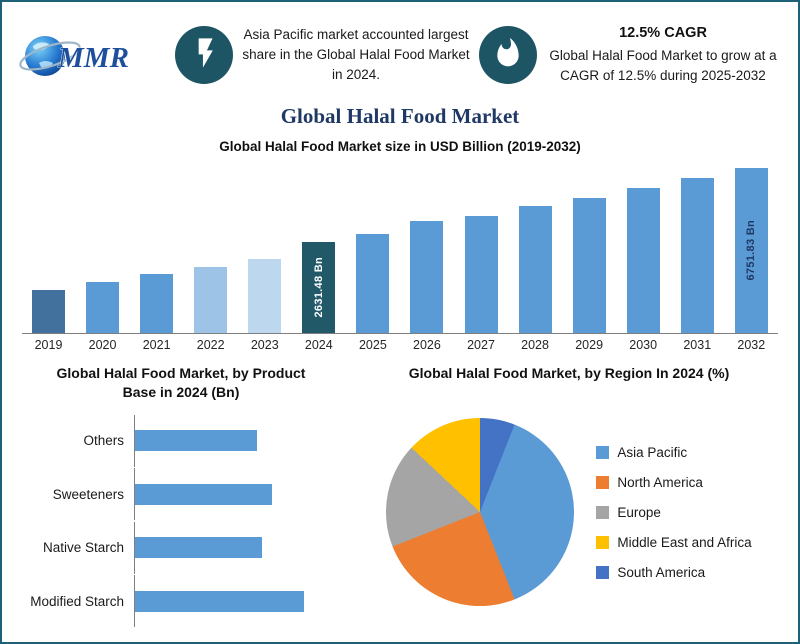  I want to click on x-axis-label-2025: 2025, so click(372, 345).